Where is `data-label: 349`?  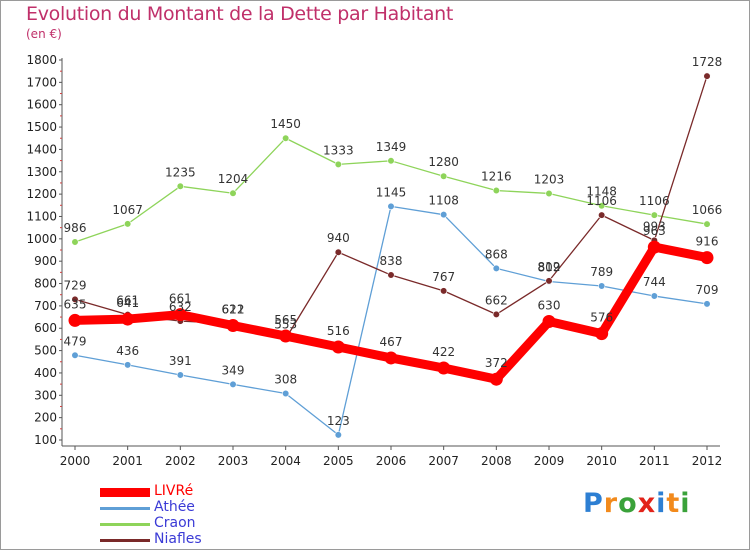 data-label: 349 is located at coordinates (233, 370).